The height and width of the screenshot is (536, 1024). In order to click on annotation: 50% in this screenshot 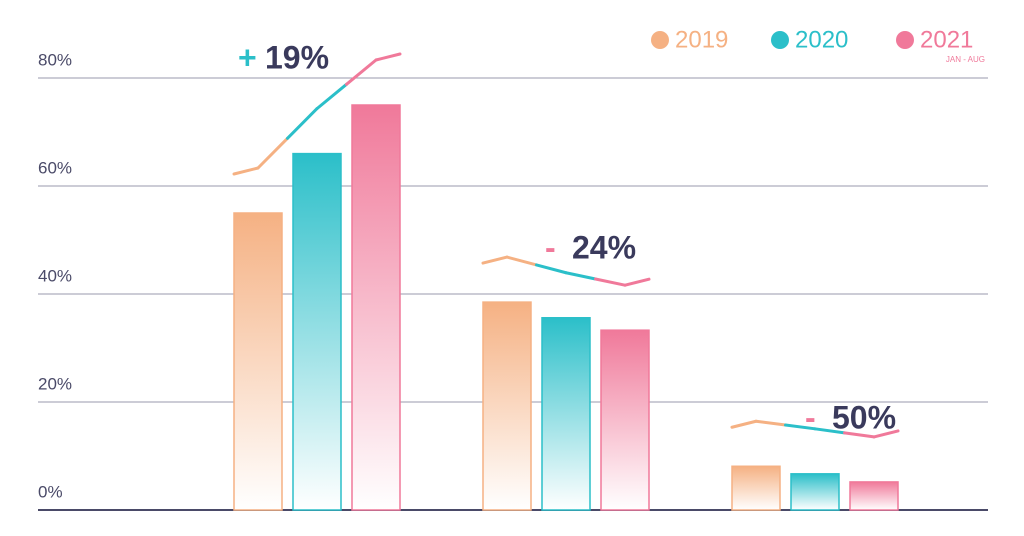, I will do `click(864, 417)`.